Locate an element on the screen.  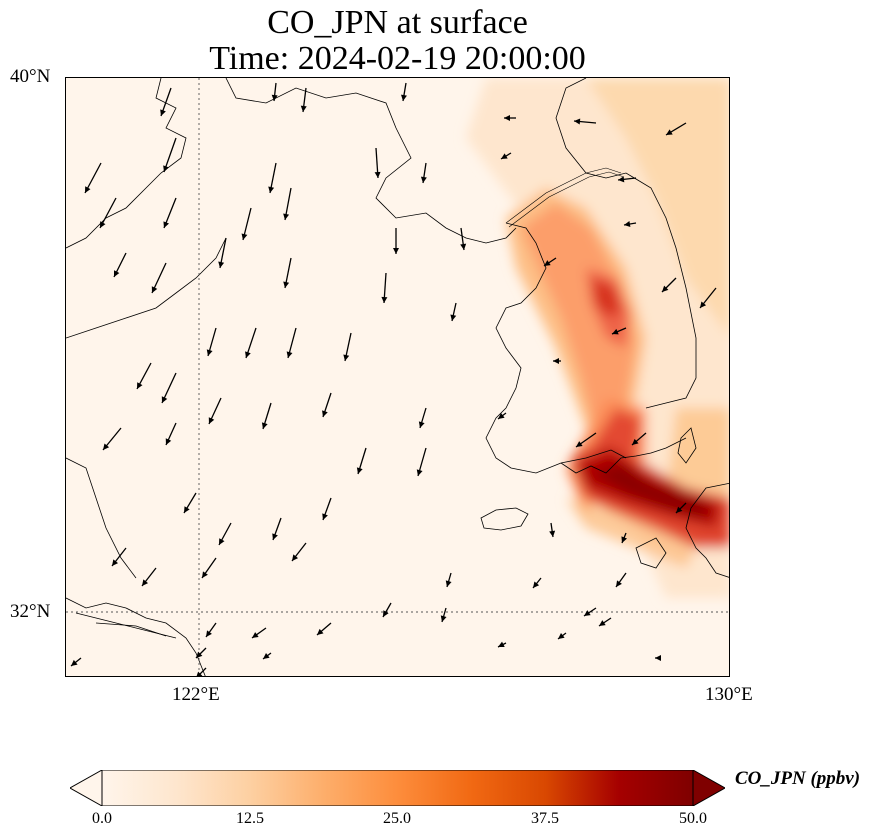
colorbar is located at coordinates (397, 788).